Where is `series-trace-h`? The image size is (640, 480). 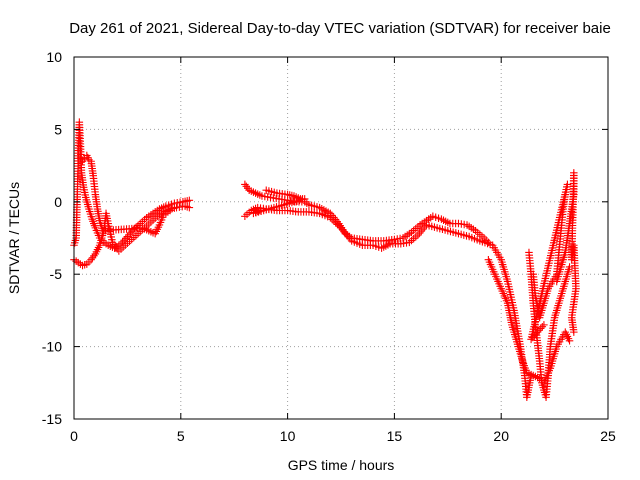 series-trace-h is located at coordinates (549, 325).